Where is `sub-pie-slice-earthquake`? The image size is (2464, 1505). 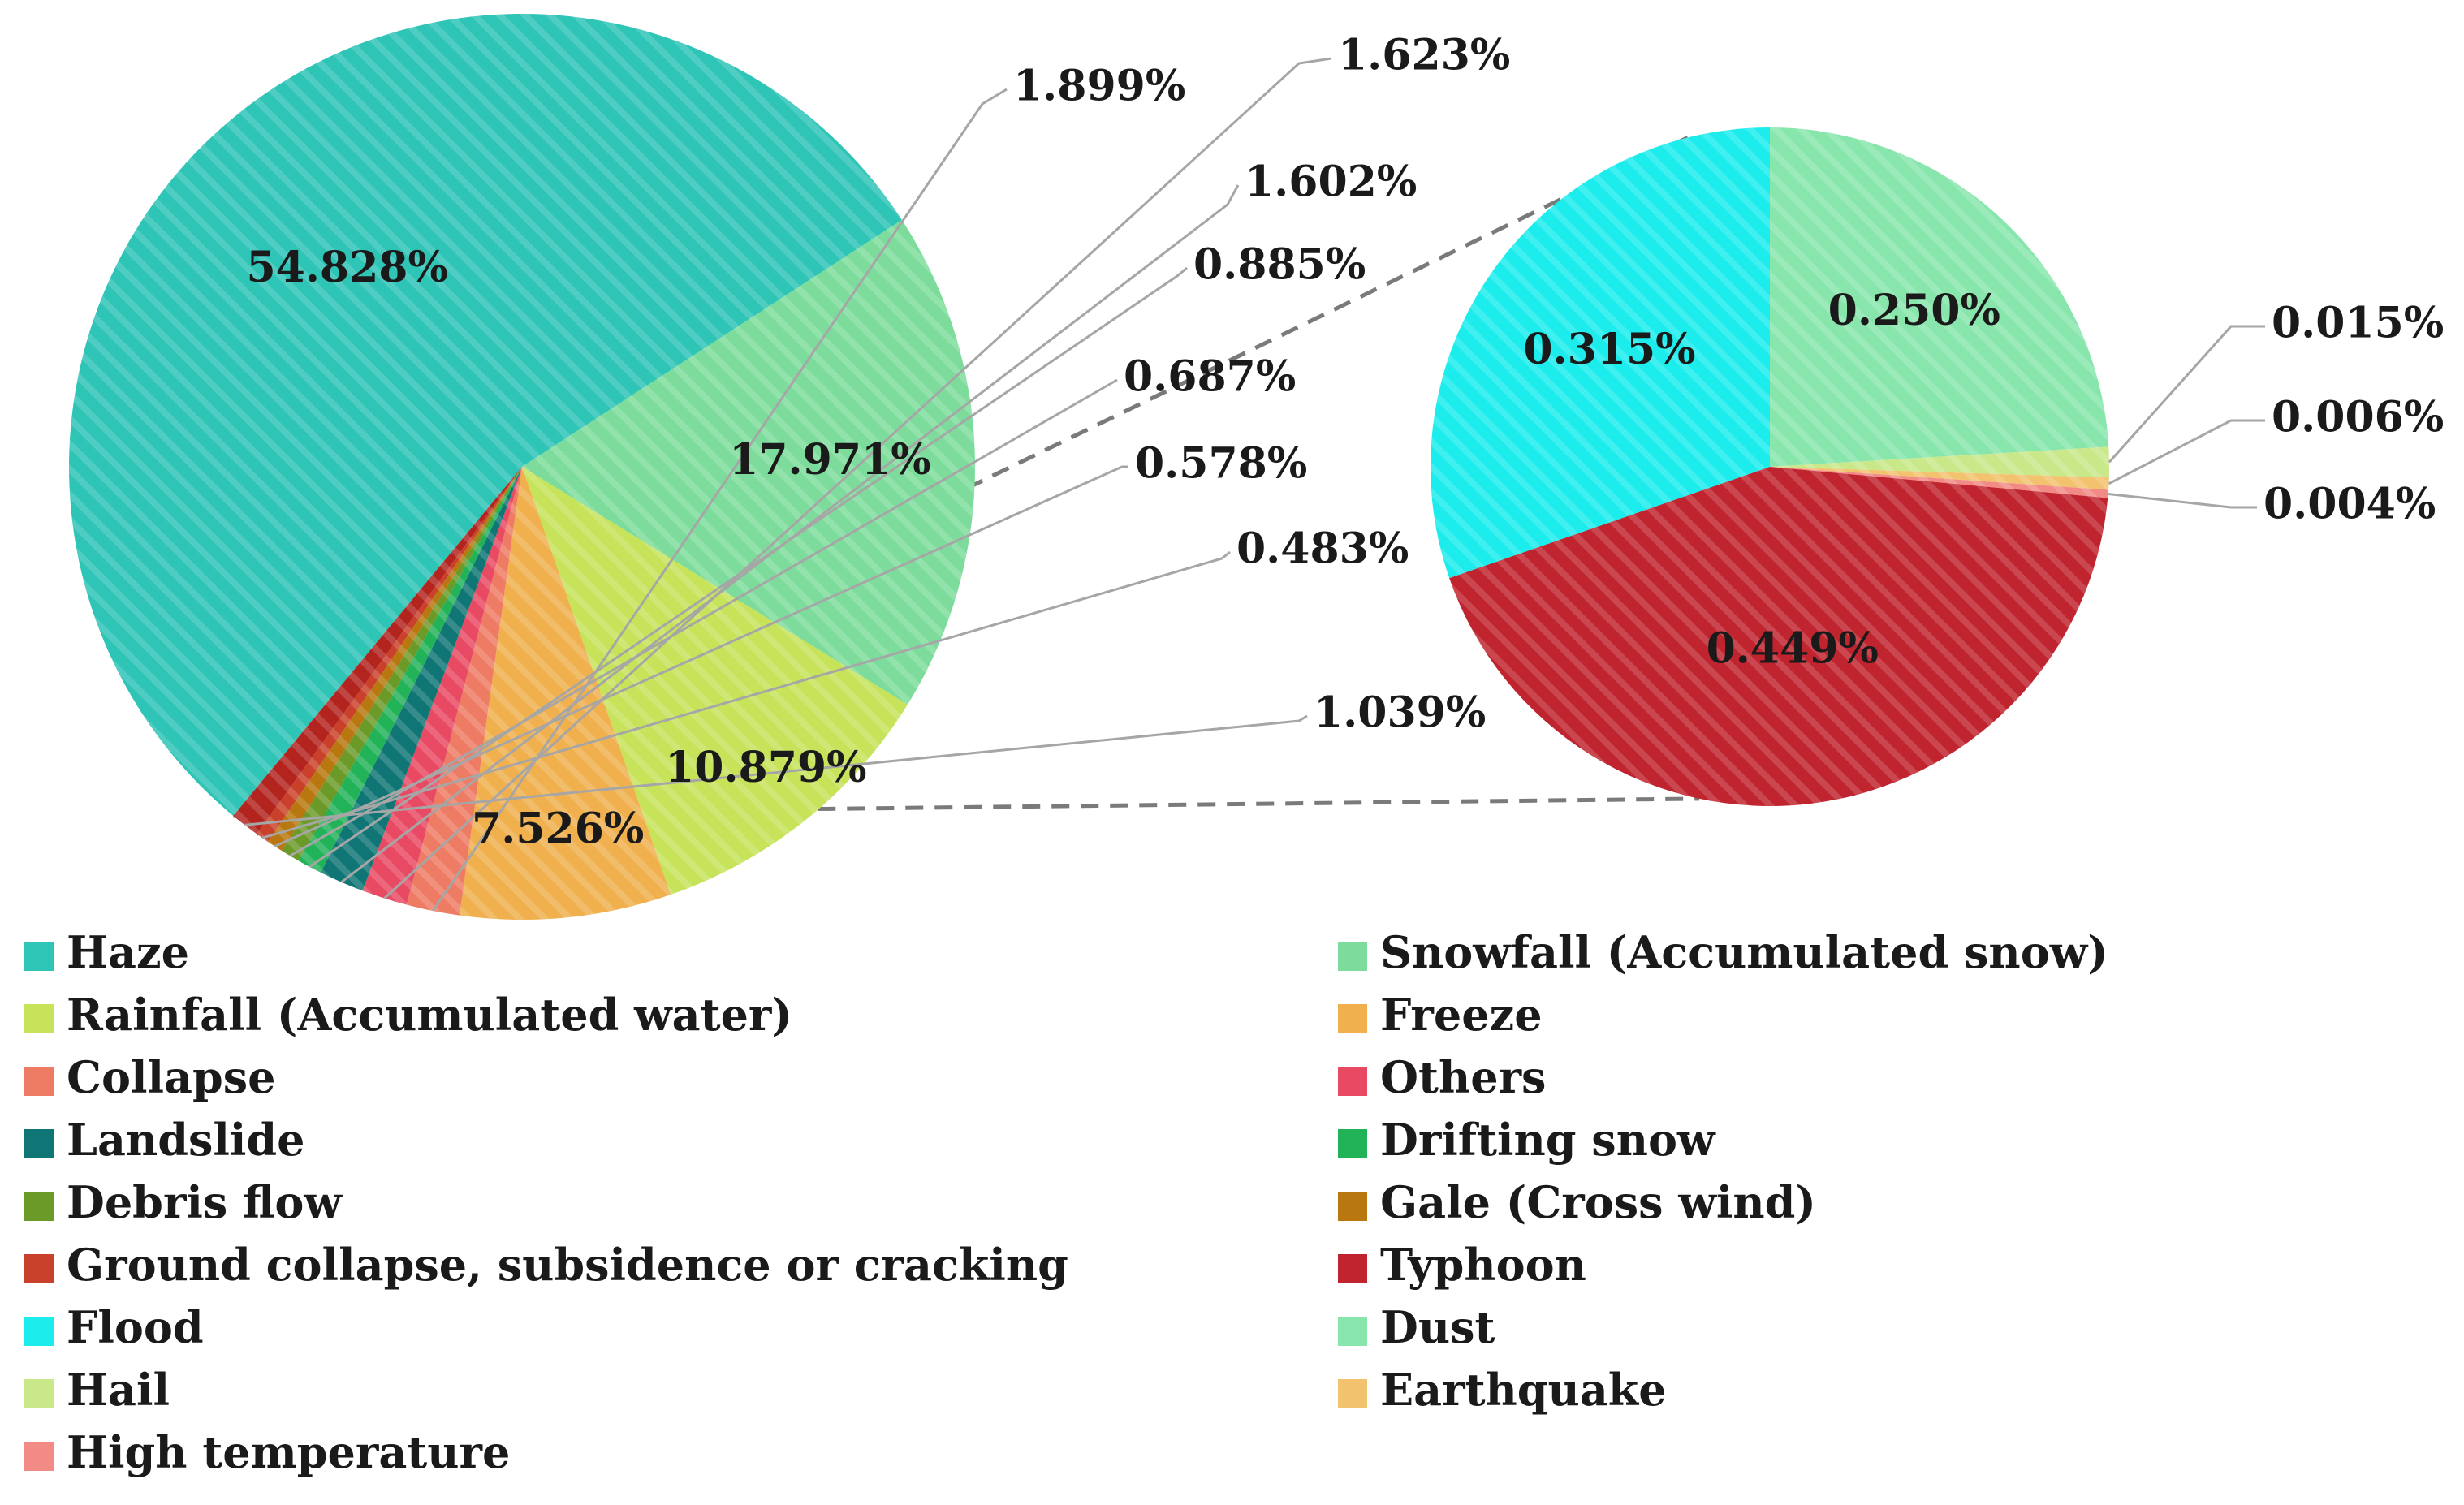 sub-pie-slice-earthquake is located at coordinates (1939, 478).